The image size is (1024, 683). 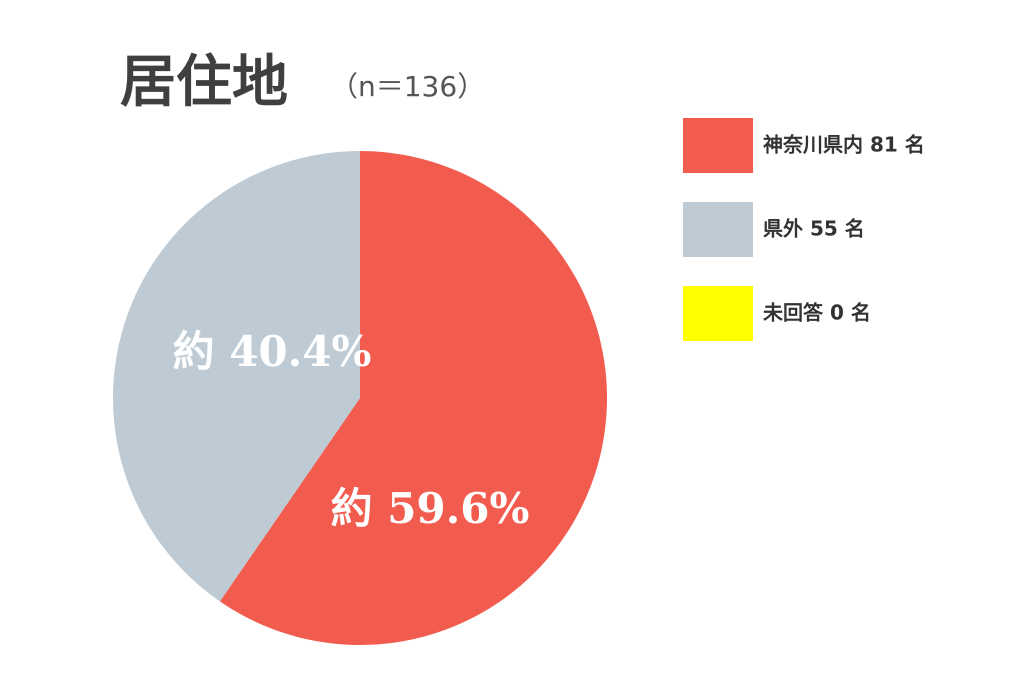 I want to click on chart-subtitle: （n＝136）, so click(x=407, y=86).